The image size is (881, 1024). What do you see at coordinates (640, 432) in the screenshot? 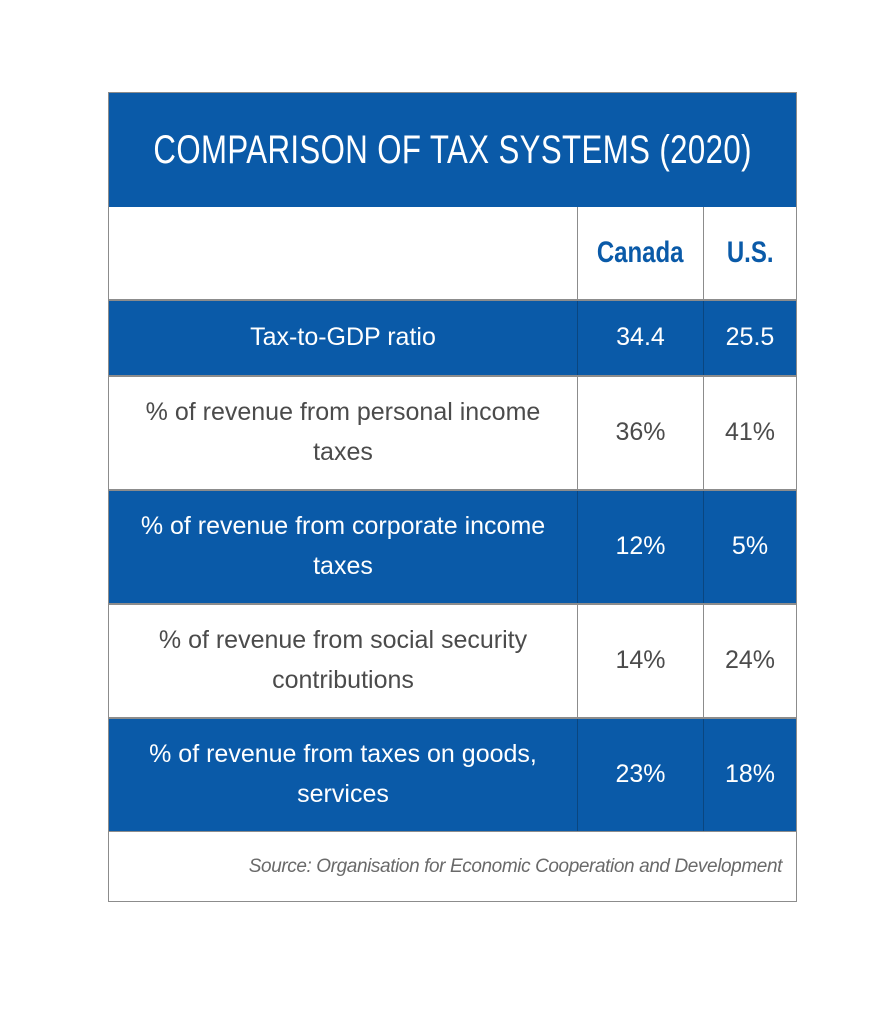
I see `canada-value: 36%` at bounding box center [640, 432].